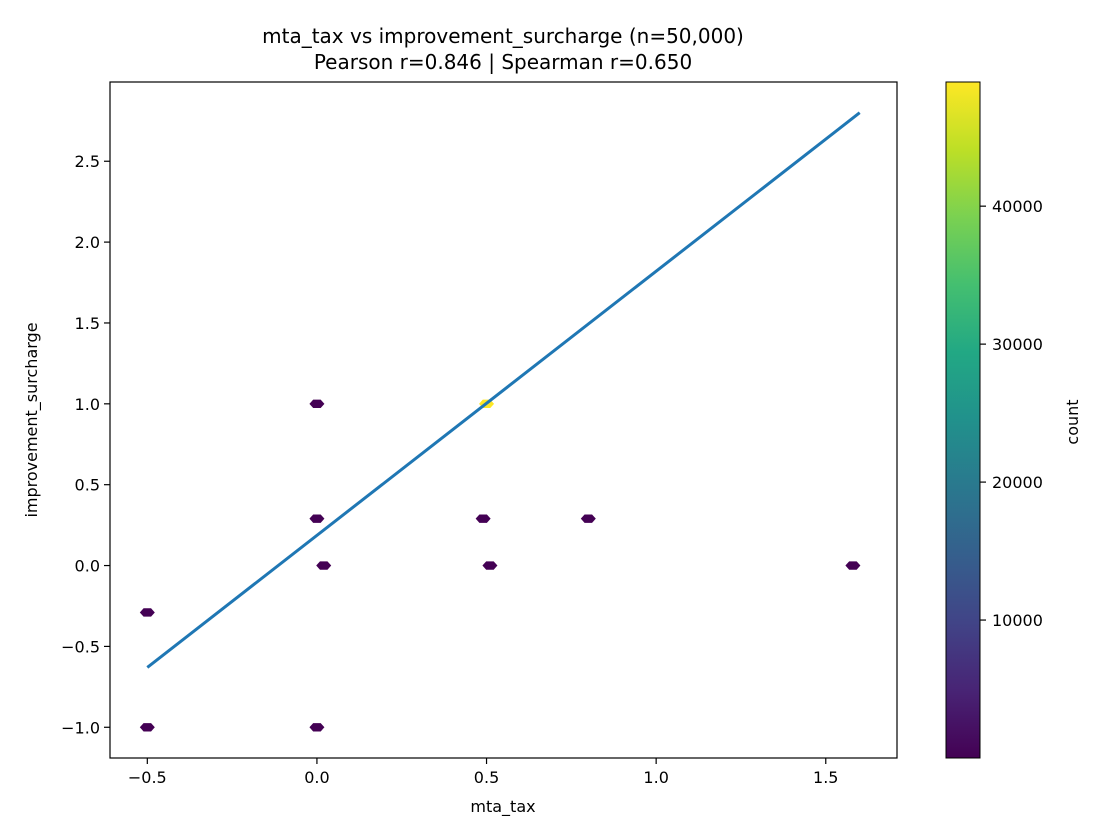 The height and width of the screenshot is (840, 1120). What do you see at coordinates (1017, 482) in the screenshot?
I see `colorbar-tick-label: 20000` at bounding box center [1017, 482].